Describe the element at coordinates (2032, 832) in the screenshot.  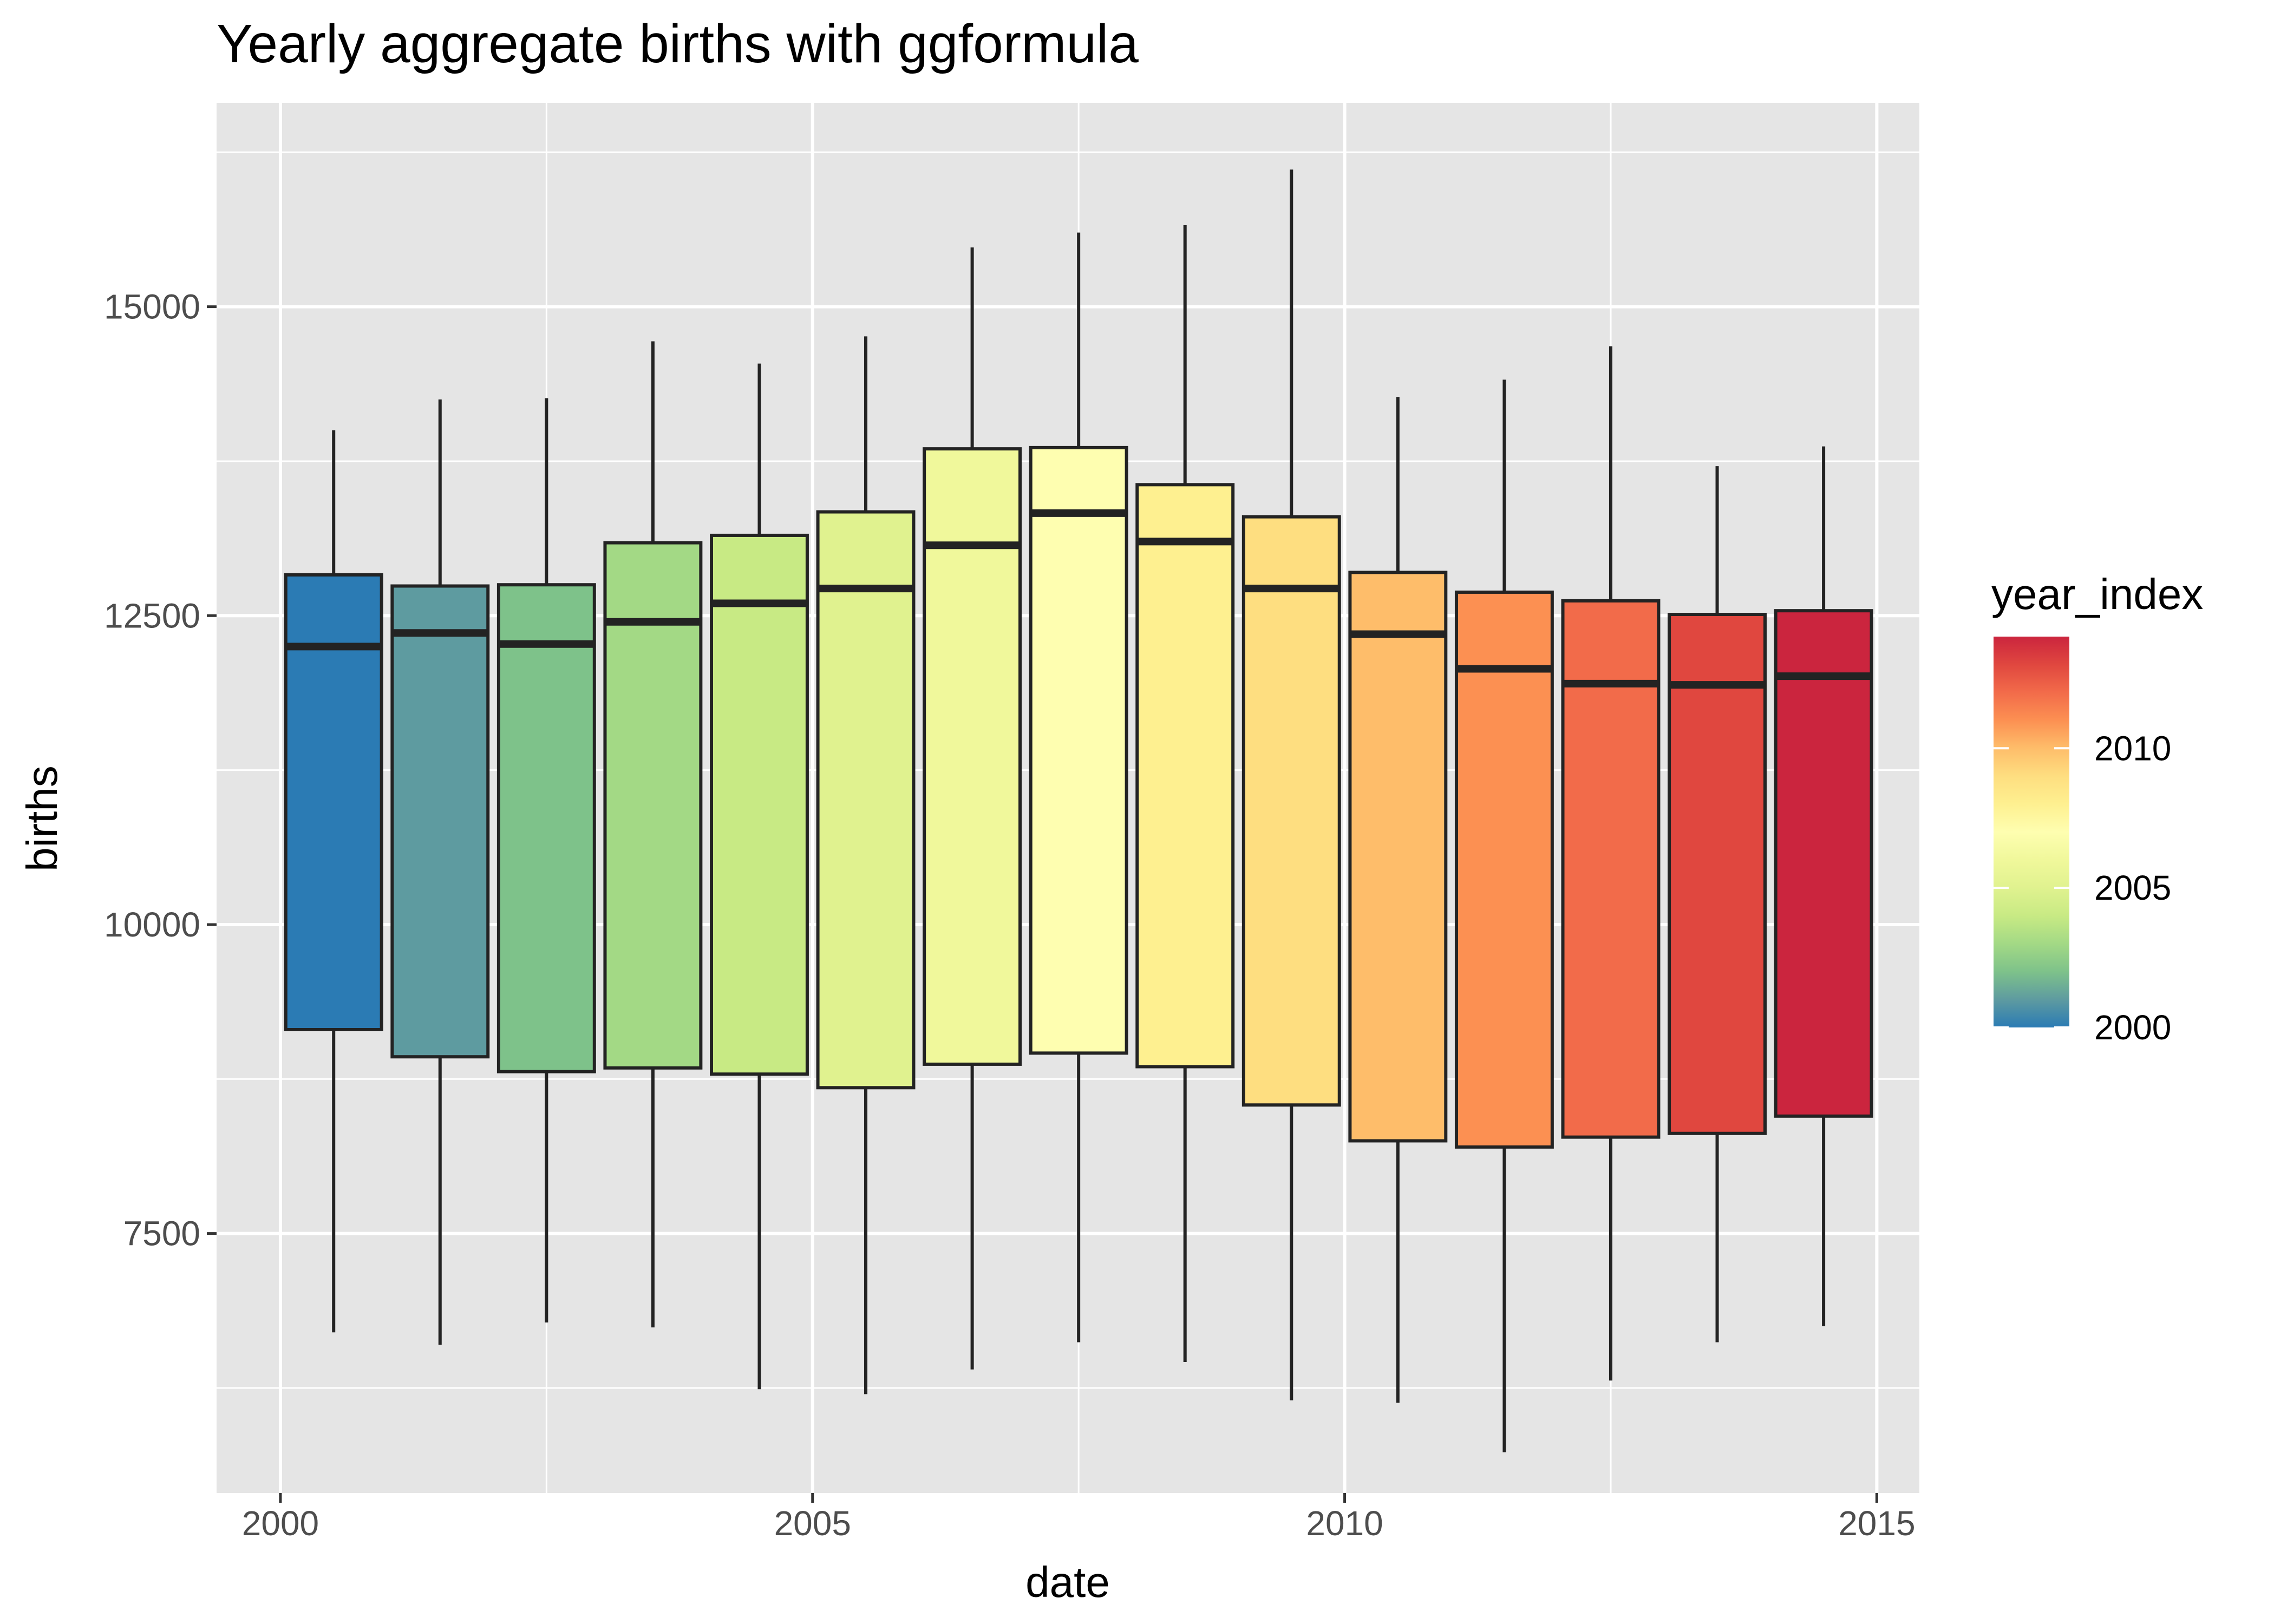
I see `legend-colorbar` at that location.